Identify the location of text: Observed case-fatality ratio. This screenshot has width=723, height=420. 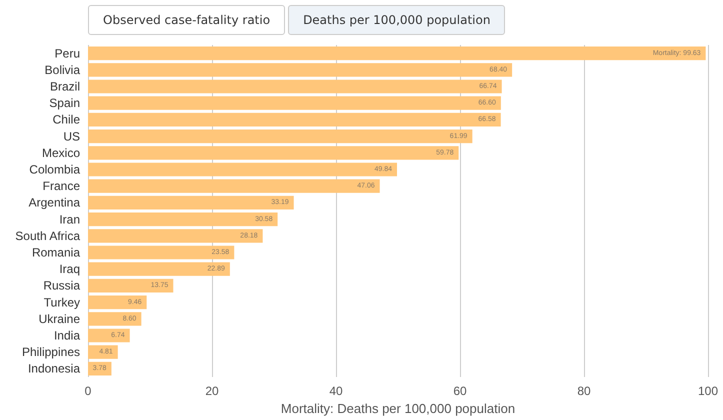
(187, 20).